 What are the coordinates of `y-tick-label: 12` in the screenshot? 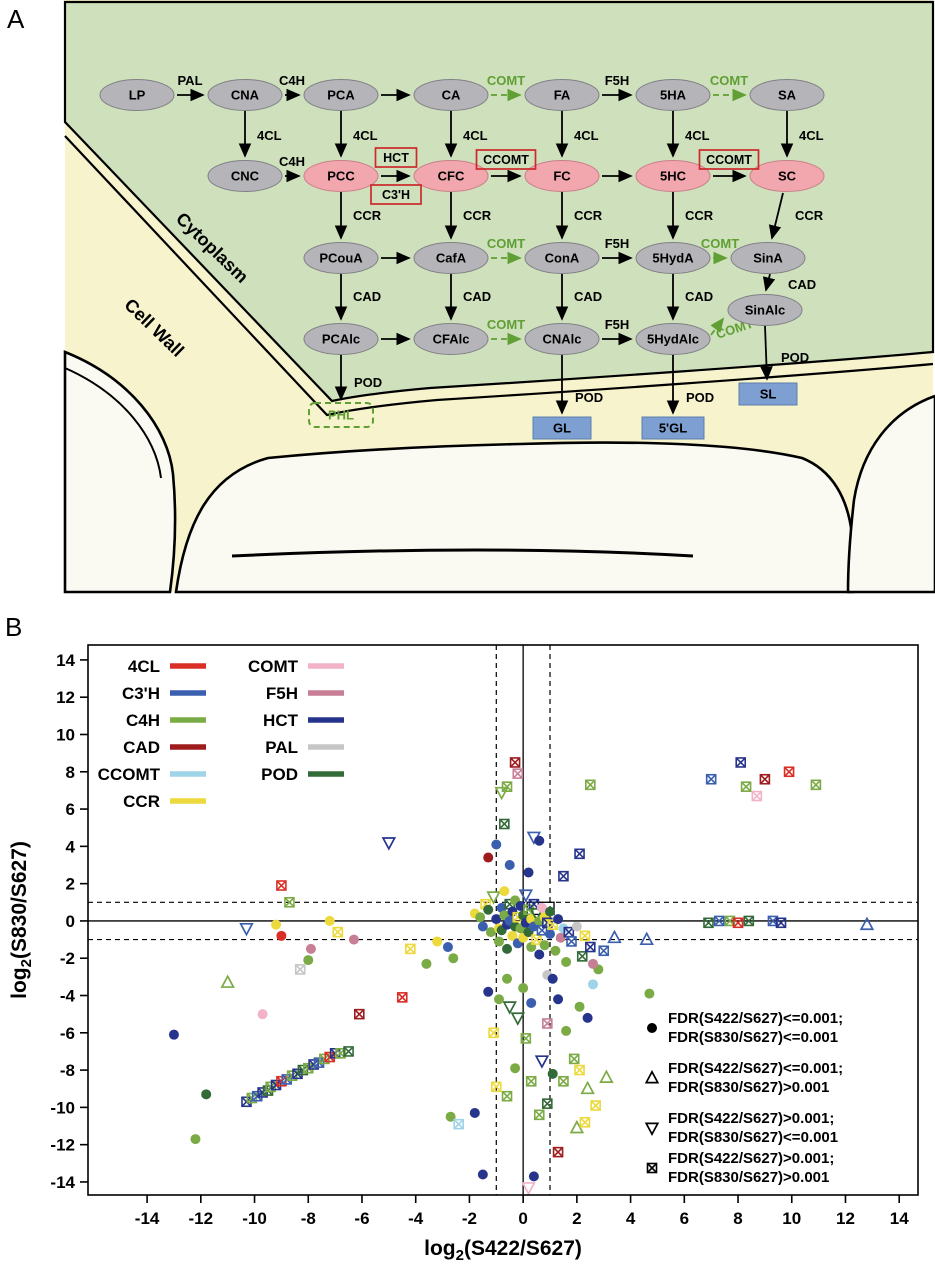 It's located at (65, 697).